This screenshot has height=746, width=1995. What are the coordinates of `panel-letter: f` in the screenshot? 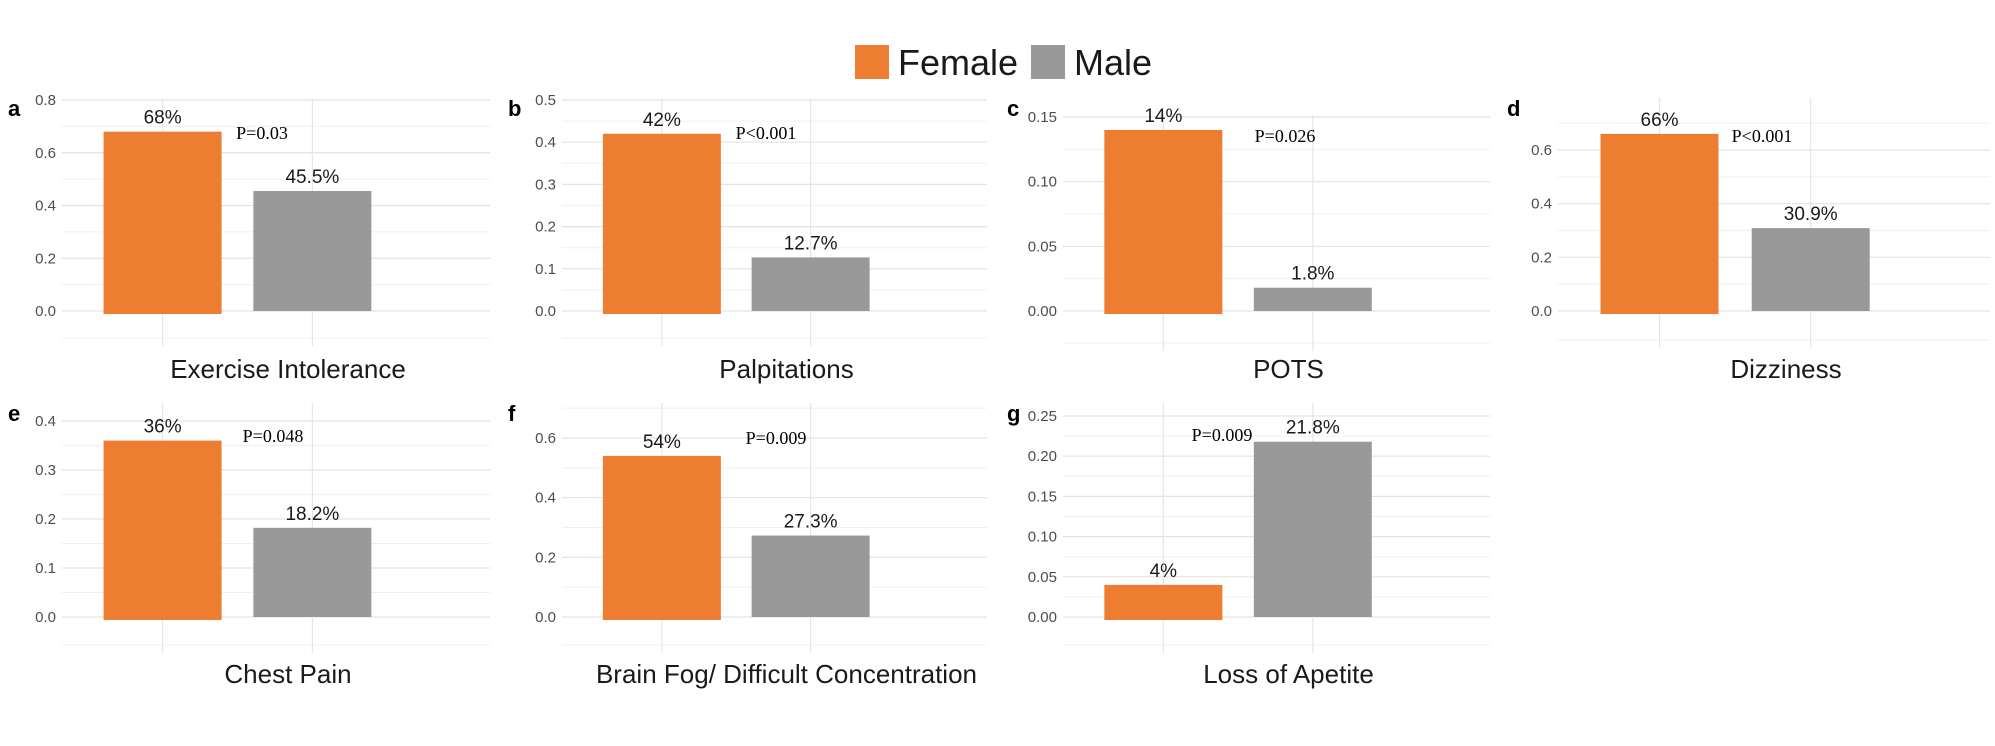 It's located at (512, 413).